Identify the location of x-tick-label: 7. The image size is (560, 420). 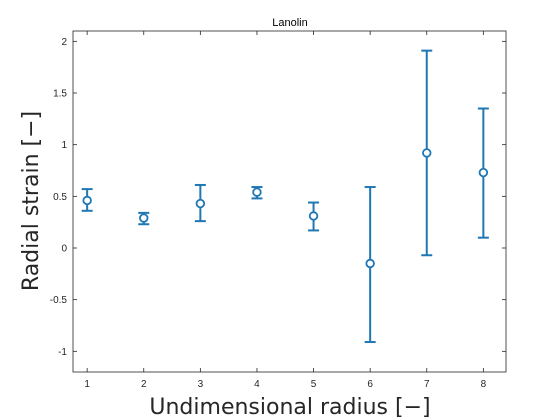
(427, 384).